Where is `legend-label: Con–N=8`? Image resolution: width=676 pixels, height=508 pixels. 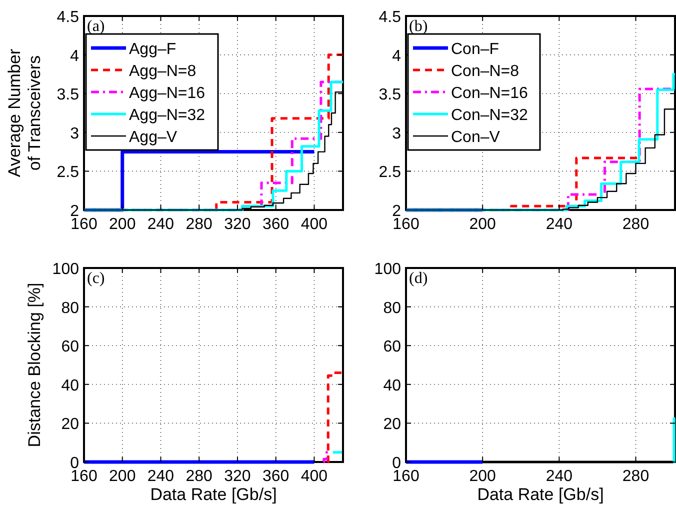 legend-label: Con–N=8 is located at coordinates (485, 71).